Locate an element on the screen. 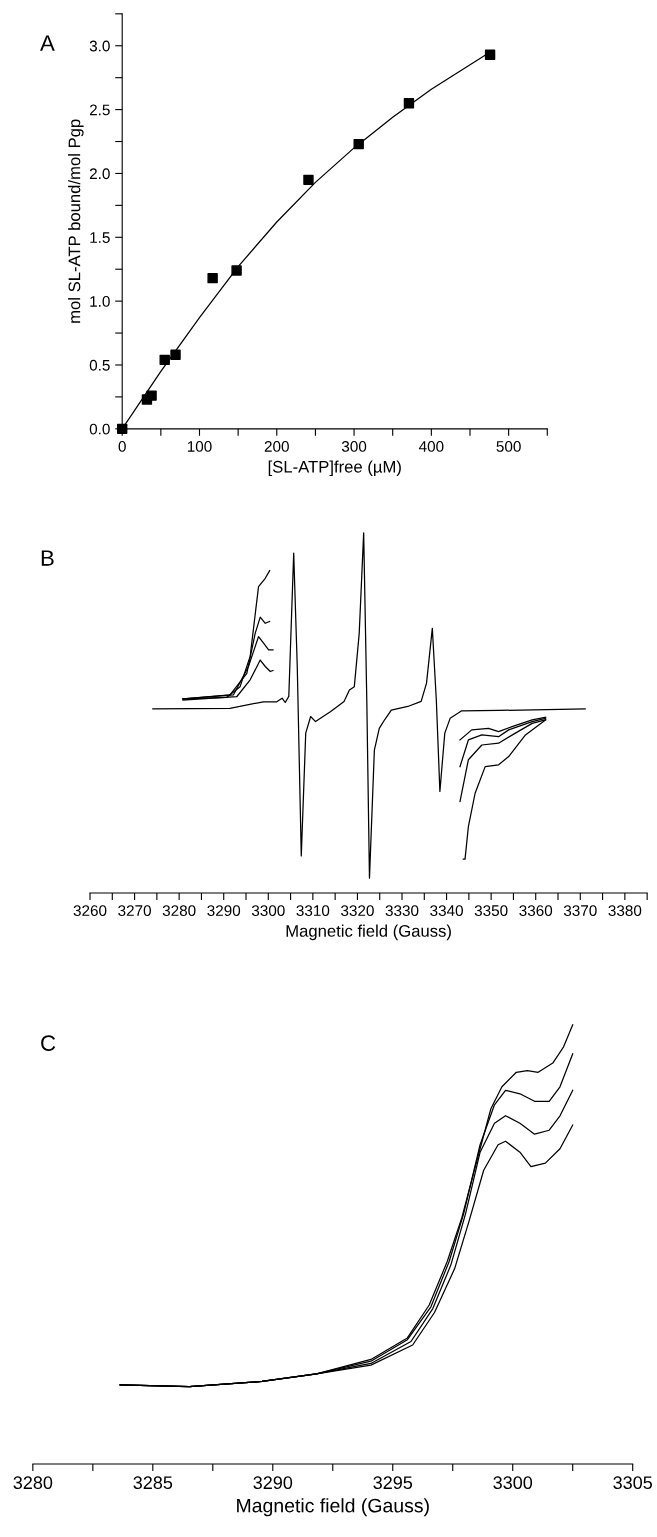  x-tick-label: 3350 is located at coordinates (491, 911).